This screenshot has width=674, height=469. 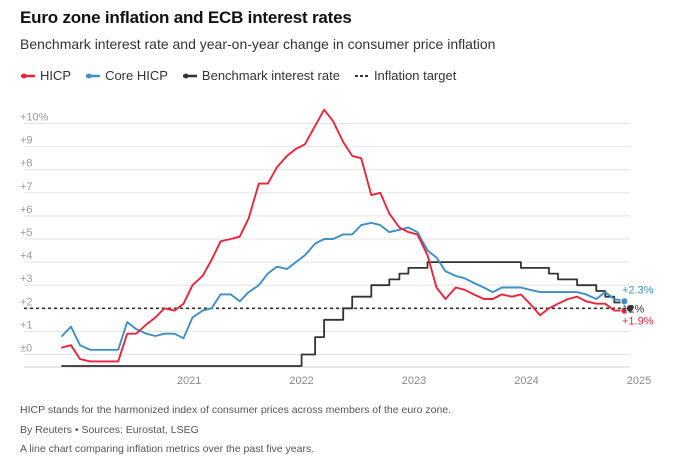 I want to click on x-tick-label: 2021, so click(x=189, y=381).